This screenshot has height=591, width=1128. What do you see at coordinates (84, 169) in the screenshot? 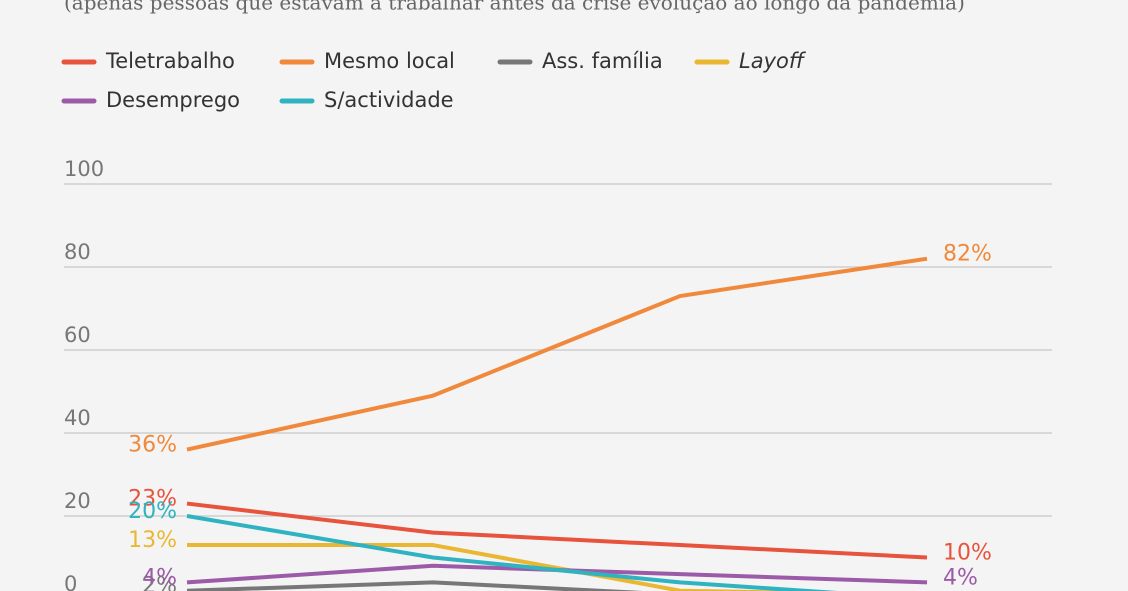
I see `y-tick-label: 100` at bounding box center [84, 169].